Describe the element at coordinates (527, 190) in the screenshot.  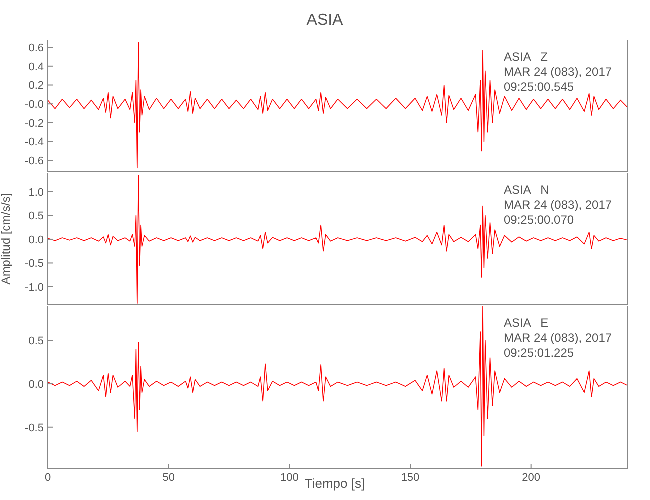
I see `annotation: ASIA N` at that location.